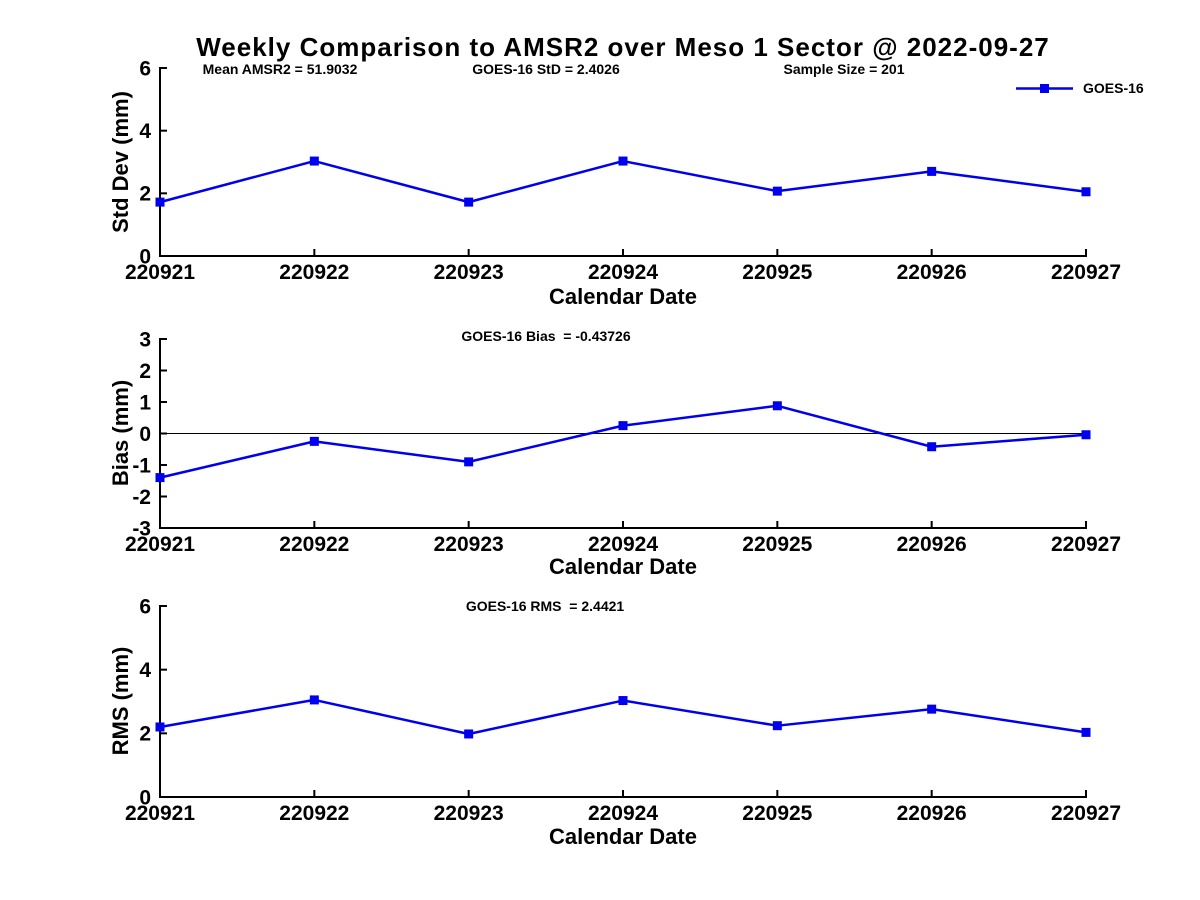 The height and width of the screenshot is (900, 1200). I want to click on y-tick-label: -3, so click(141, 528).